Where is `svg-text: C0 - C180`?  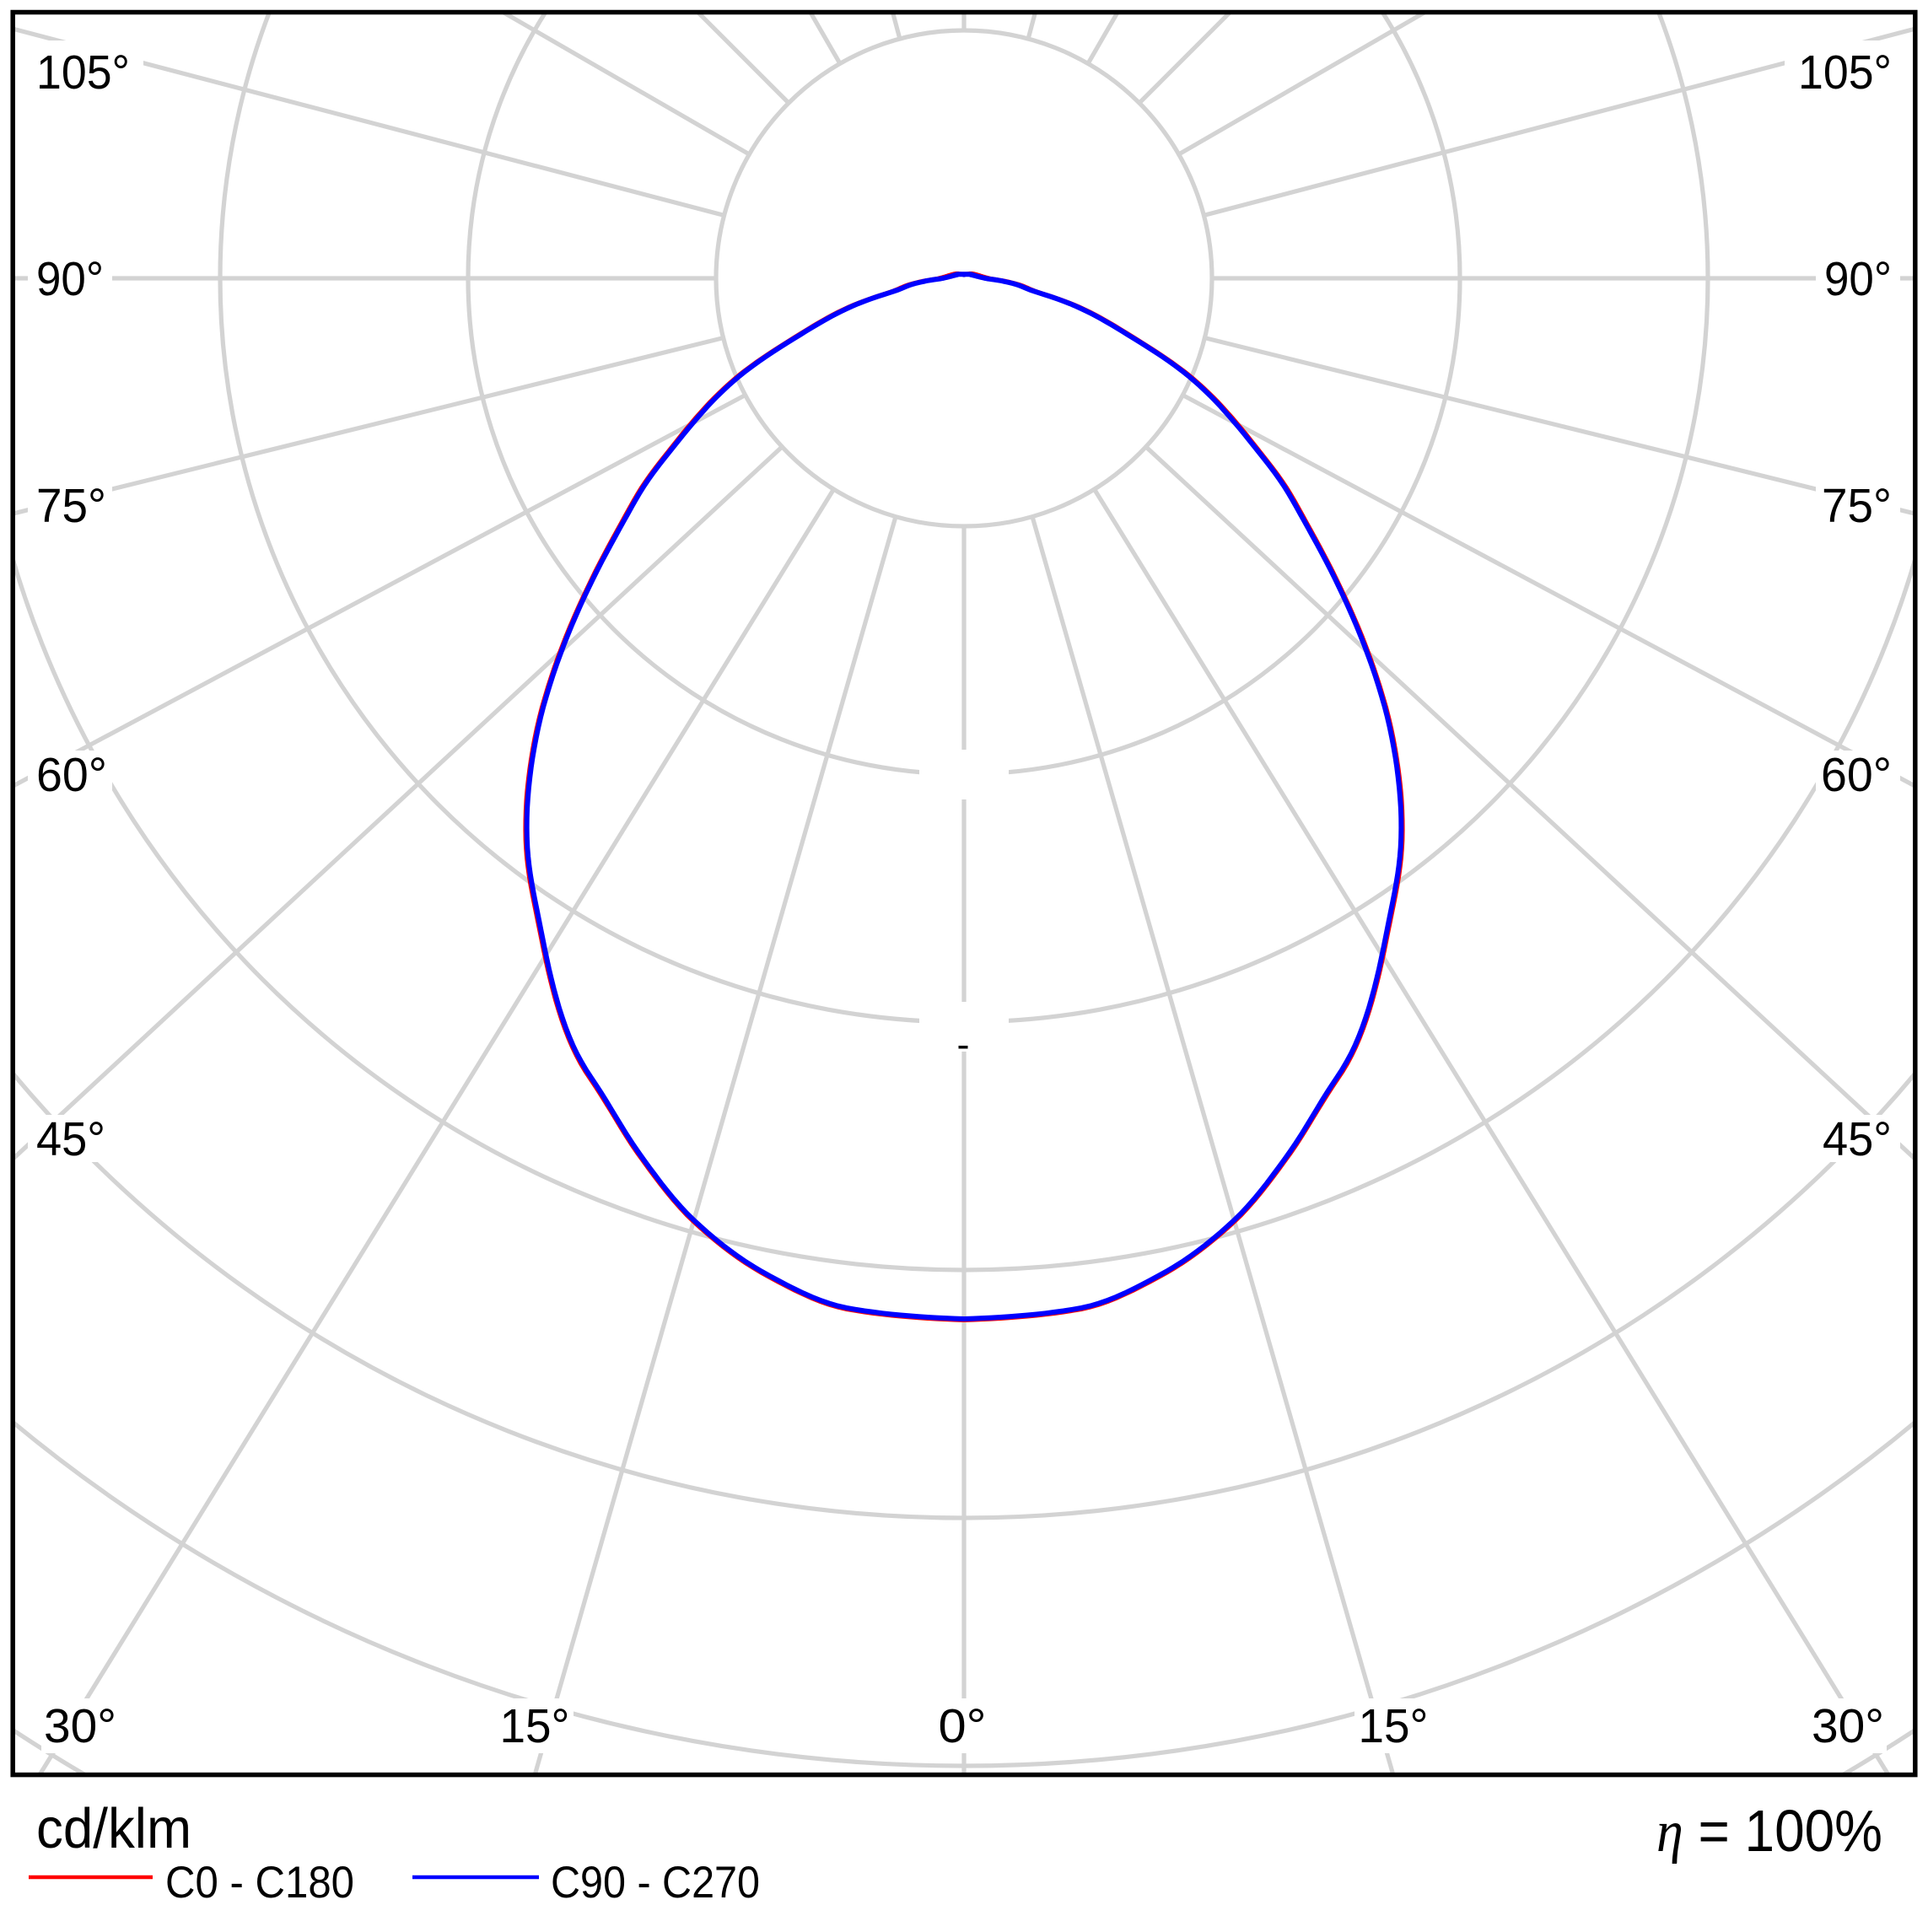
svg-text: C0 - C180 is located at coordinates (259, 1883).